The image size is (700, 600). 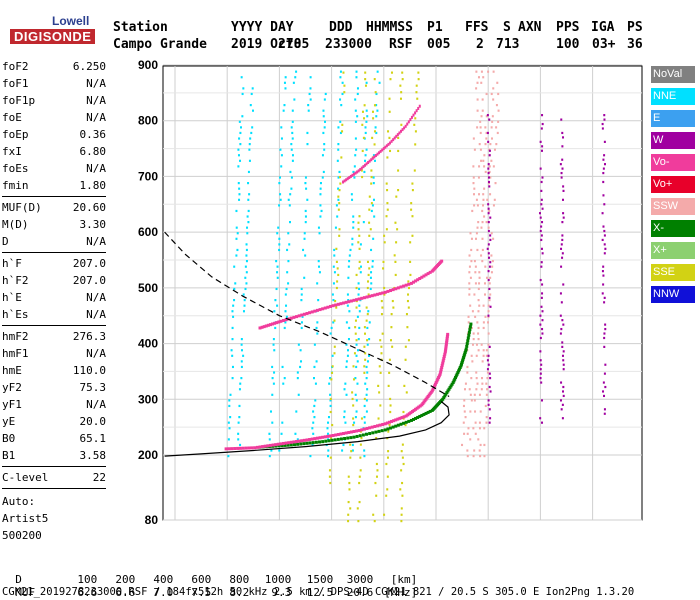 What do you see at coordinates (303, 258) in the screenshot?
I see `streak-nne` at bounding box center [303, 258].